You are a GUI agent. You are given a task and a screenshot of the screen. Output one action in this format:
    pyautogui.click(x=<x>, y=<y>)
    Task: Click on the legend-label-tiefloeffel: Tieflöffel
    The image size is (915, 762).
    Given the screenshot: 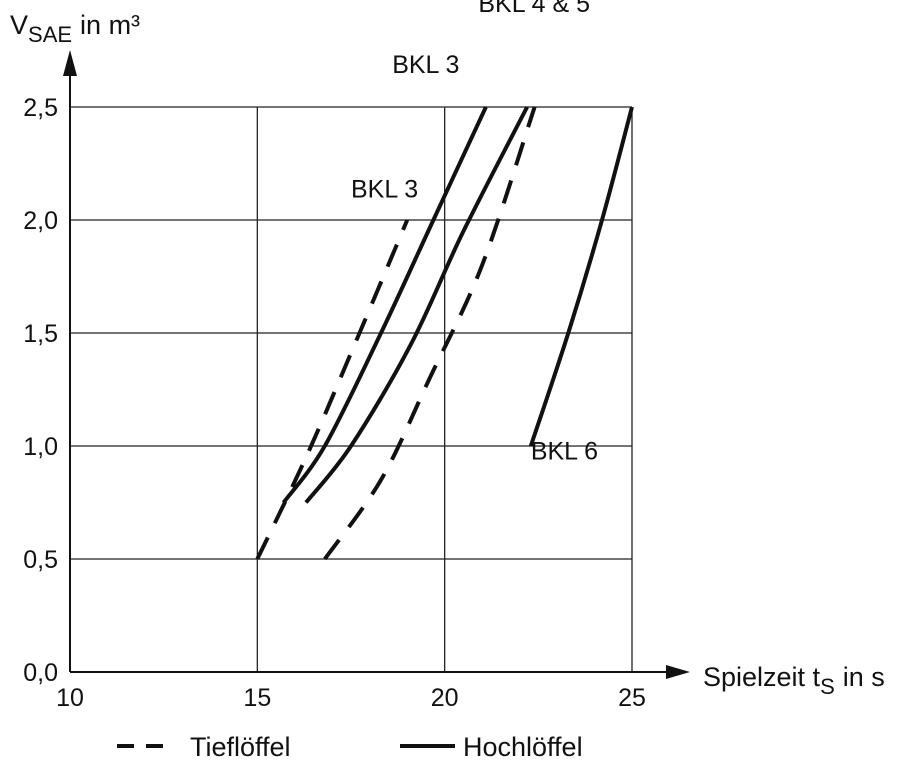 What is the action you would take?
    pyautogui.click(x=240, y=747)
    